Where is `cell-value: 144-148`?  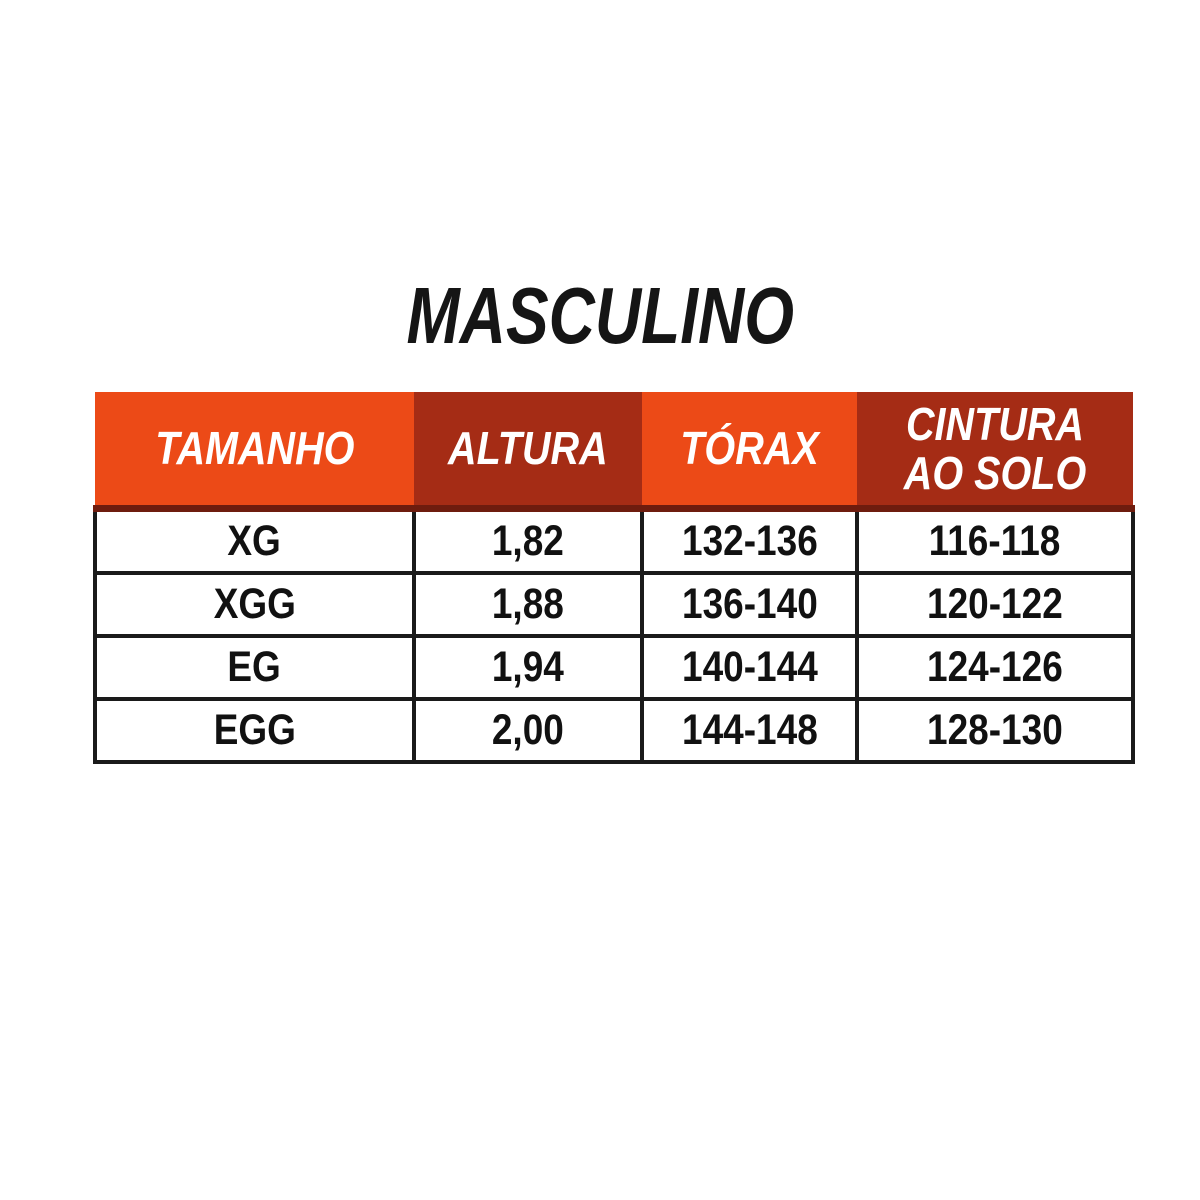 cell-value: 144-148 is located at coordinates (749, 730).